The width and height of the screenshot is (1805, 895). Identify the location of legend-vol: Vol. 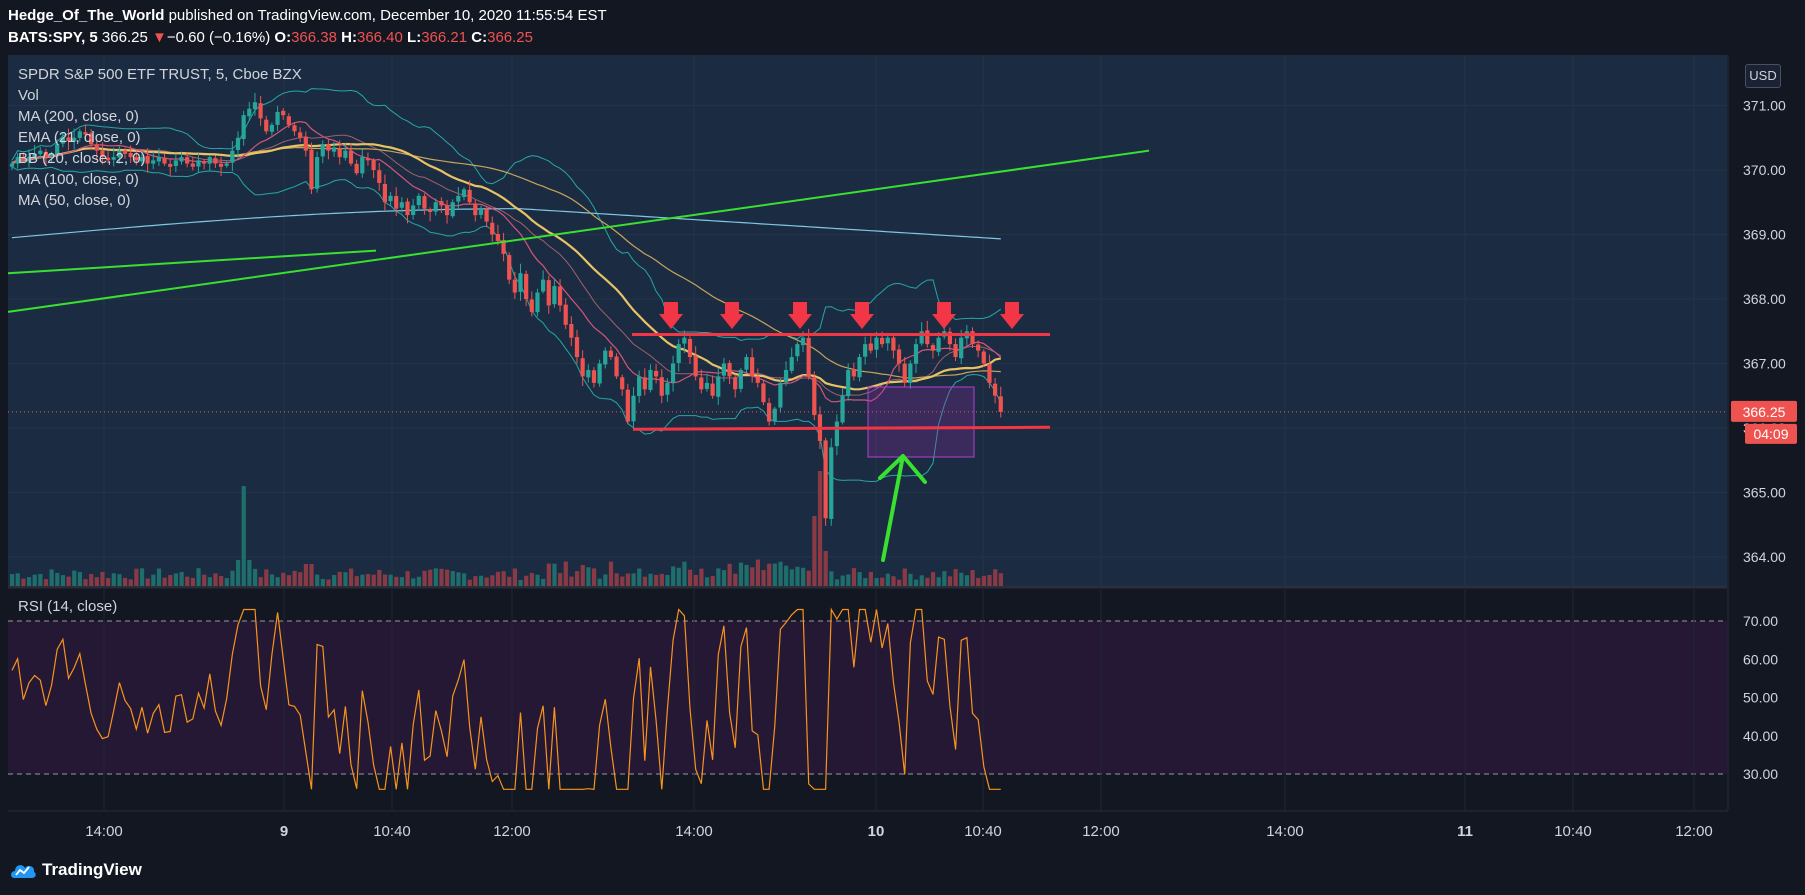
(28, 95).